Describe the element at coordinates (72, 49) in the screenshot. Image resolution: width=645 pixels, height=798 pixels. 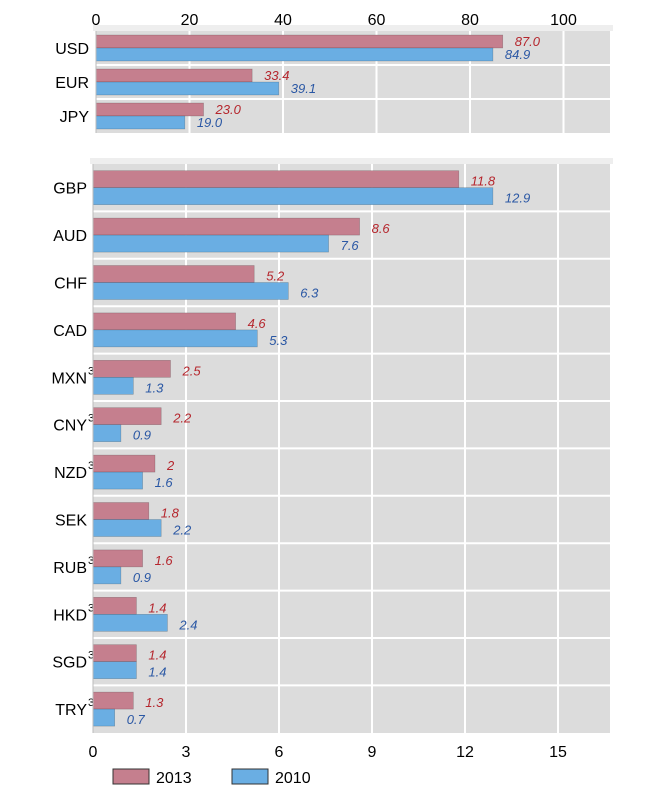
I see `category-label: USD` at that location.